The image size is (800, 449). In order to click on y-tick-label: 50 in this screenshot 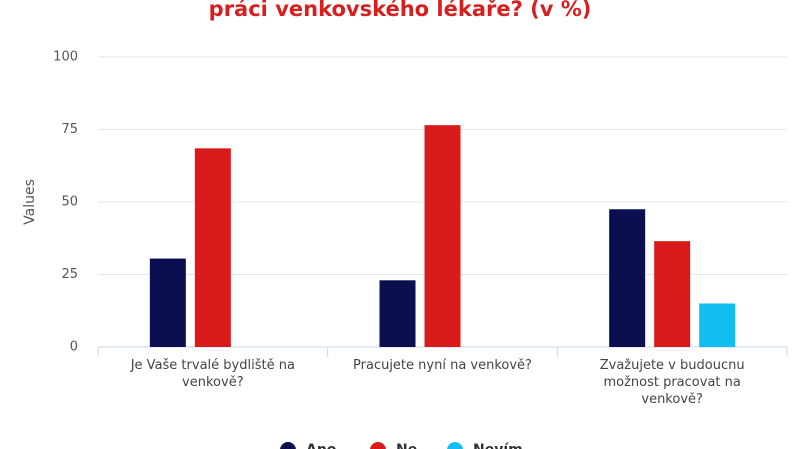, I will do `click(69, 202)`.